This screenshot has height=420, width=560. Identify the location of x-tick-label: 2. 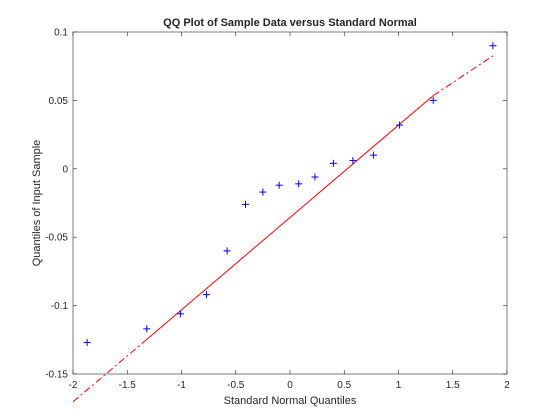
(507, 385).